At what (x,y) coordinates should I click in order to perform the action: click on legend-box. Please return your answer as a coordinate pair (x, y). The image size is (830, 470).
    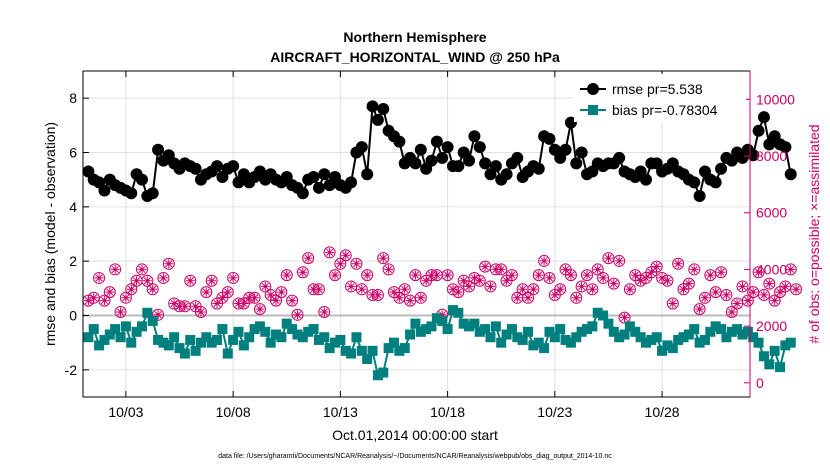
    Looking at the image, I should click on (660, 98).